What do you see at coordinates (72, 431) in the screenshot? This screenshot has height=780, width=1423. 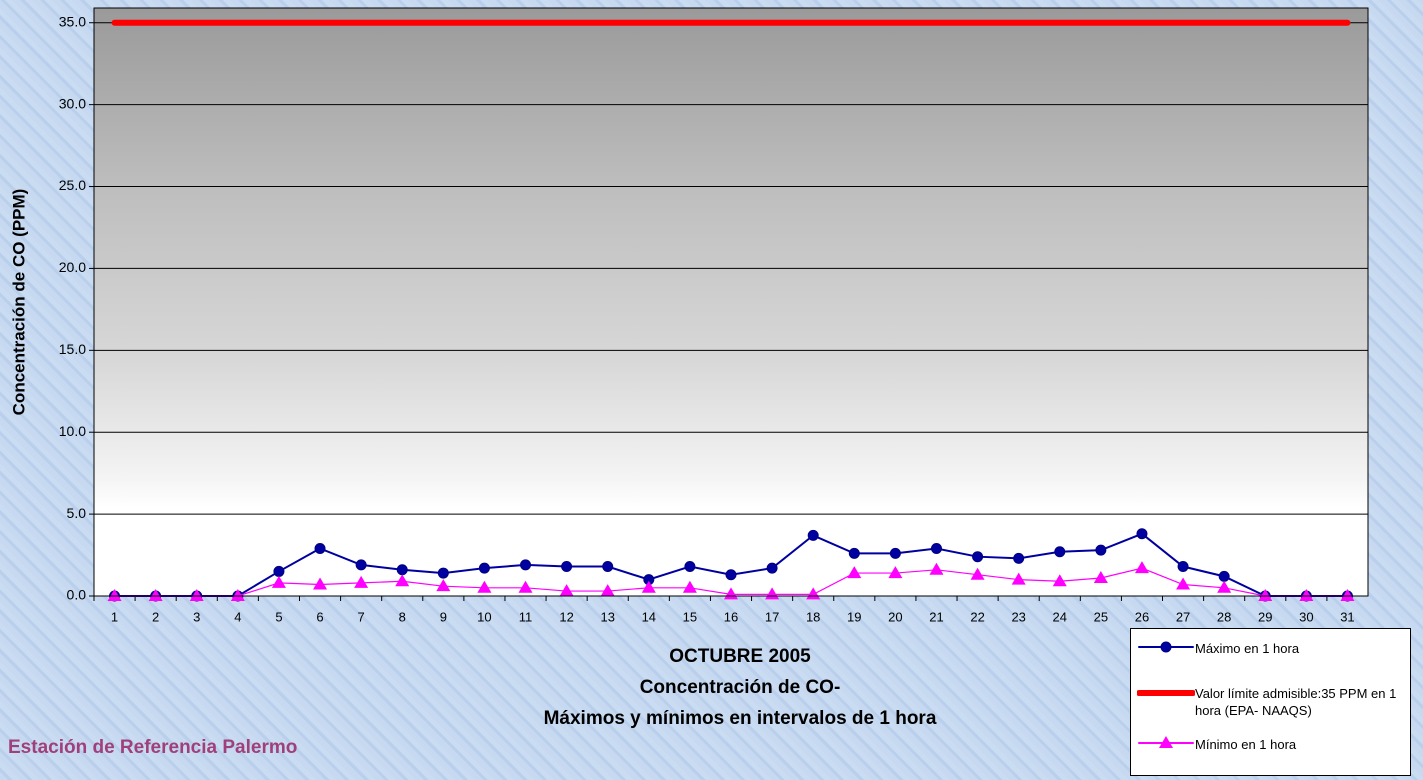 I see `y-tick-label: 10.0` at bounding box center [72, 431].